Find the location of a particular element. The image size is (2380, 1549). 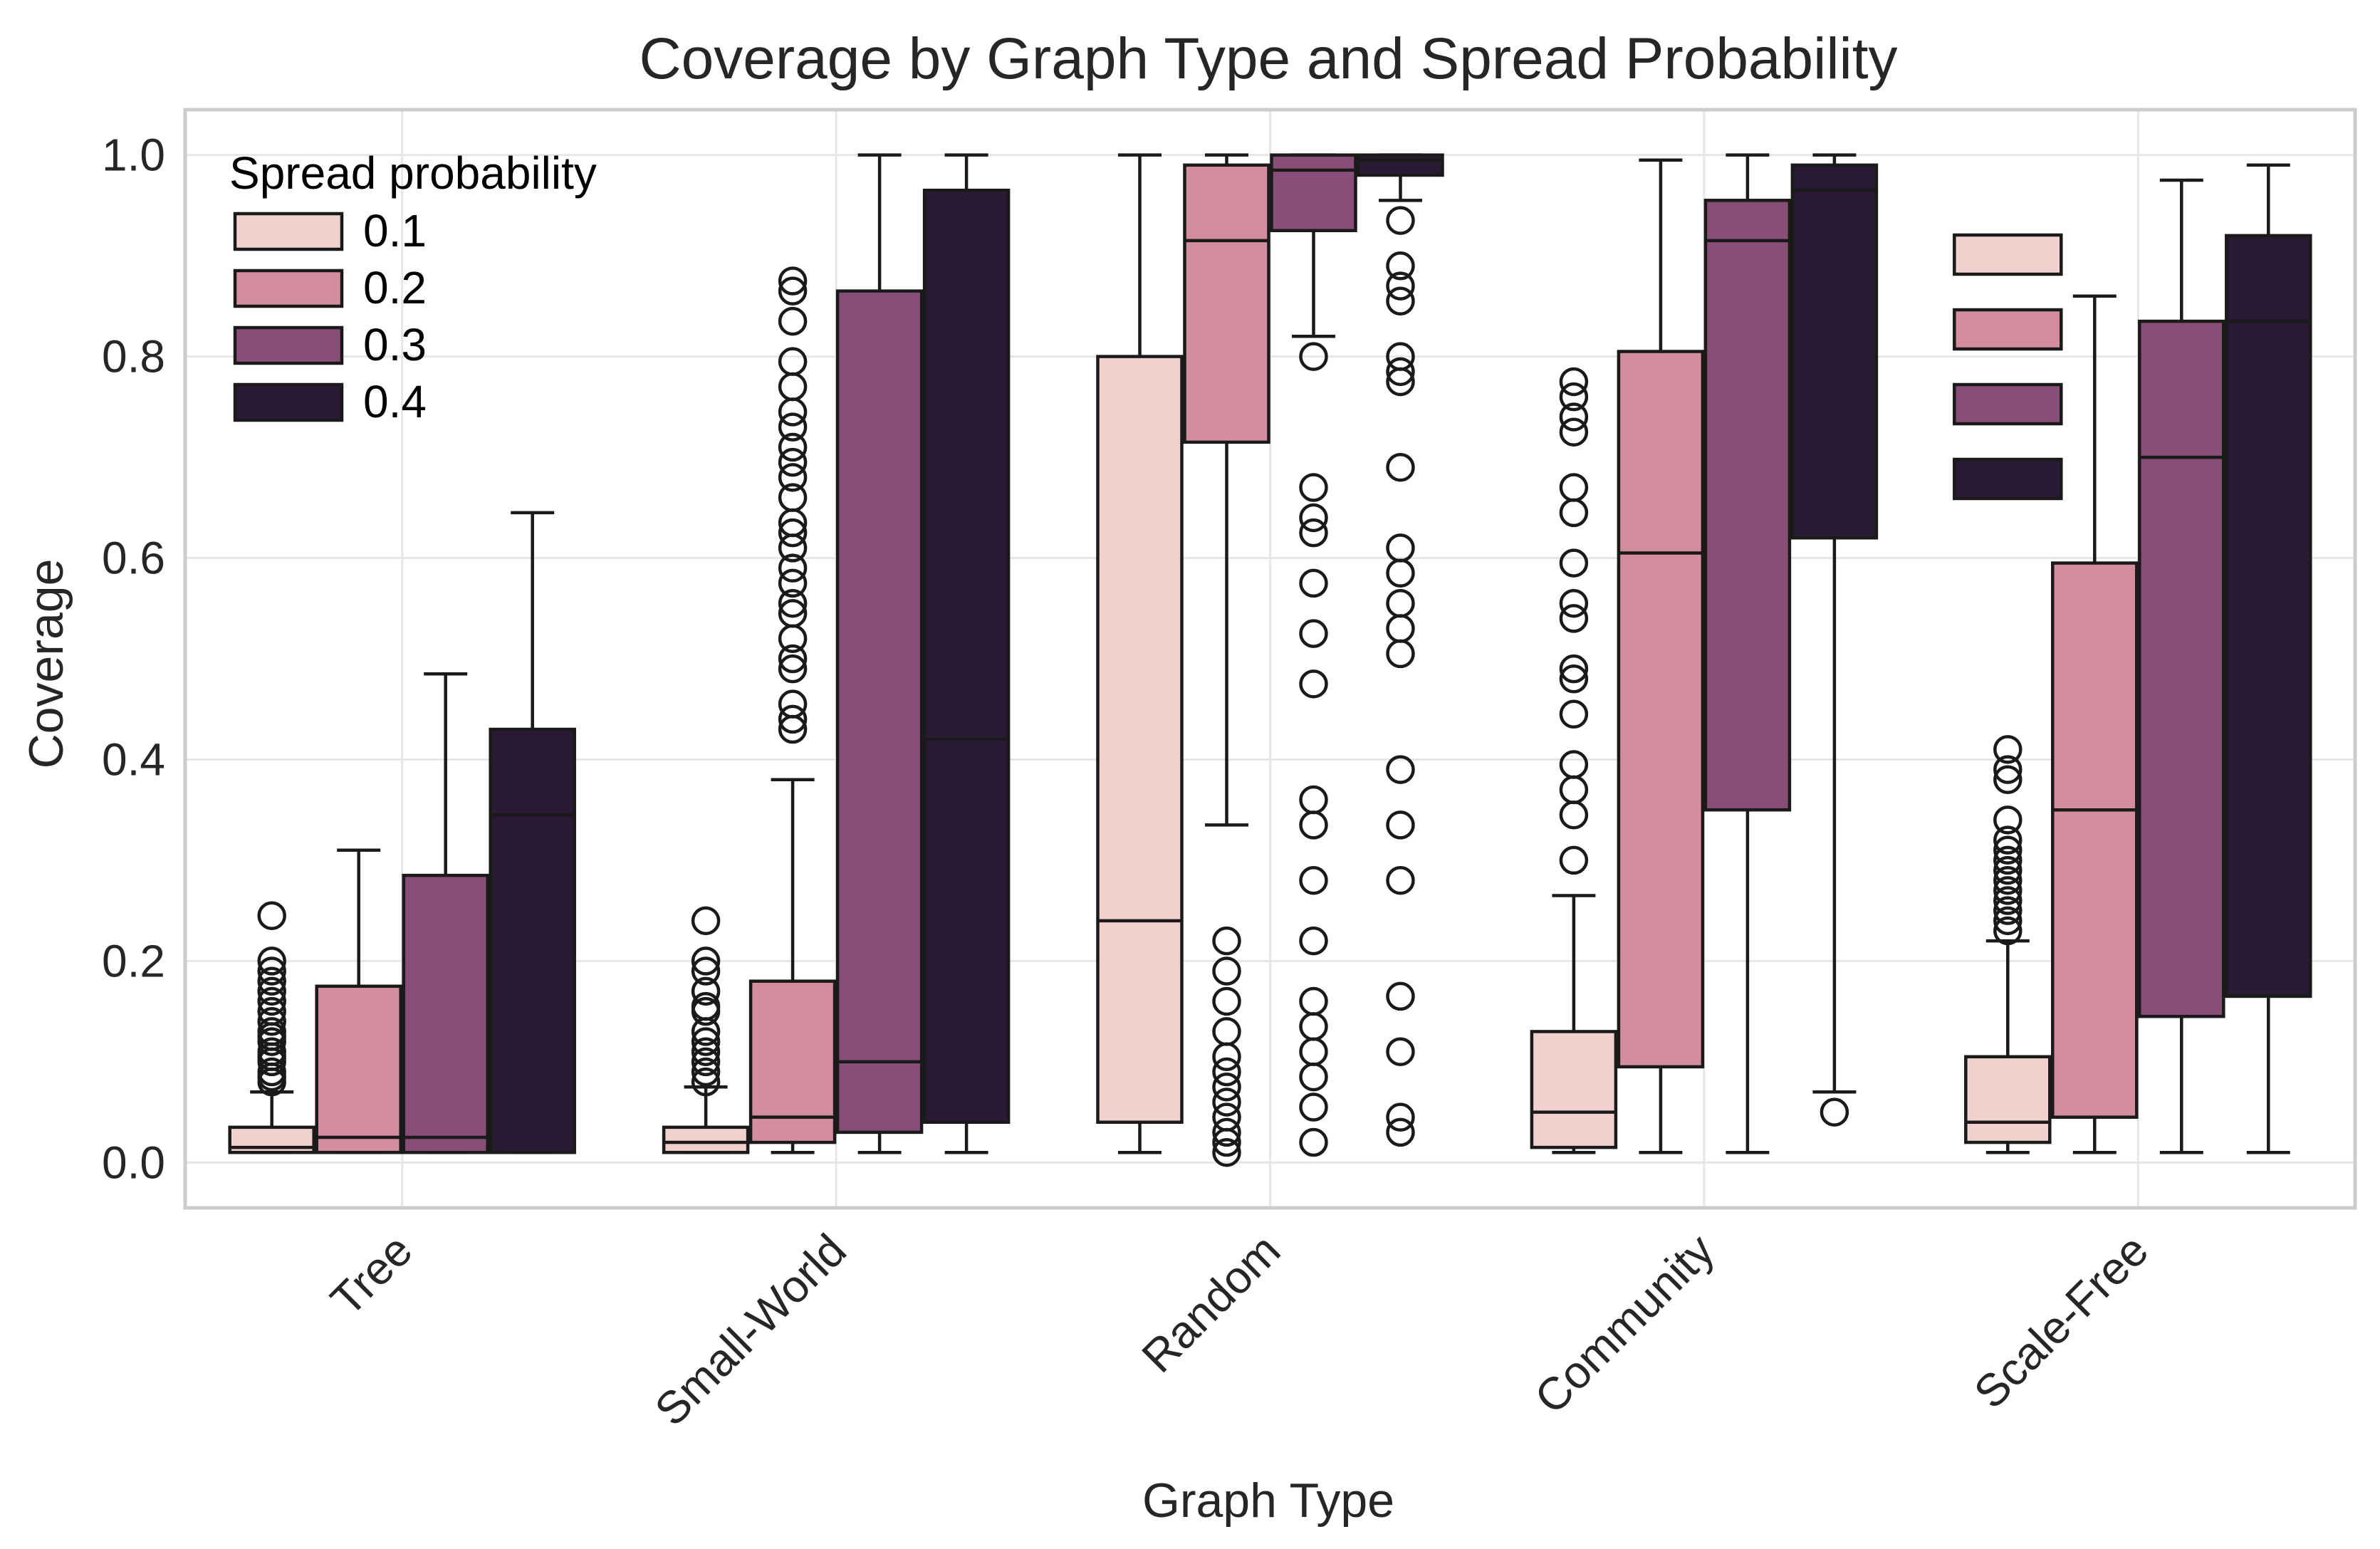

legend-label: 0.3 is located at coordinates (395, 344).